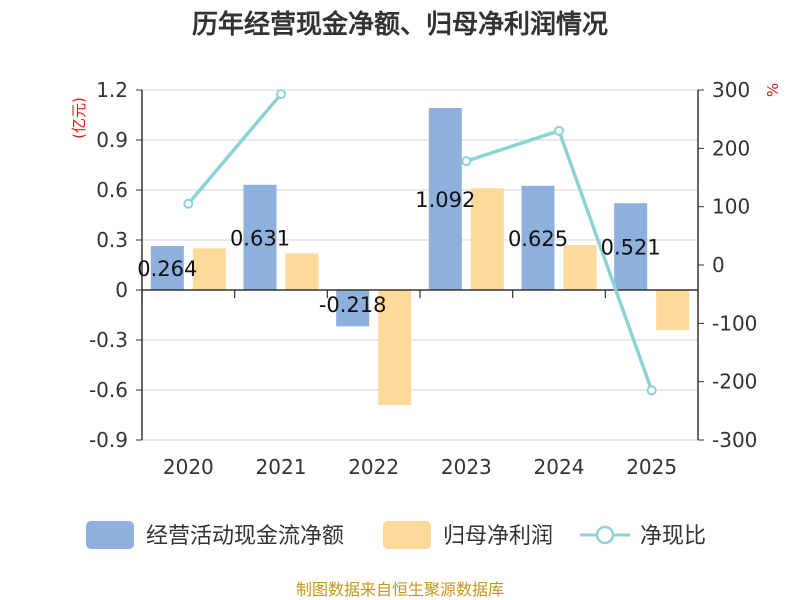  What do you see at coordinates (121, 290) in the screenshot?
I see `left-tick-label: 0` at bounding box center [121, 290].